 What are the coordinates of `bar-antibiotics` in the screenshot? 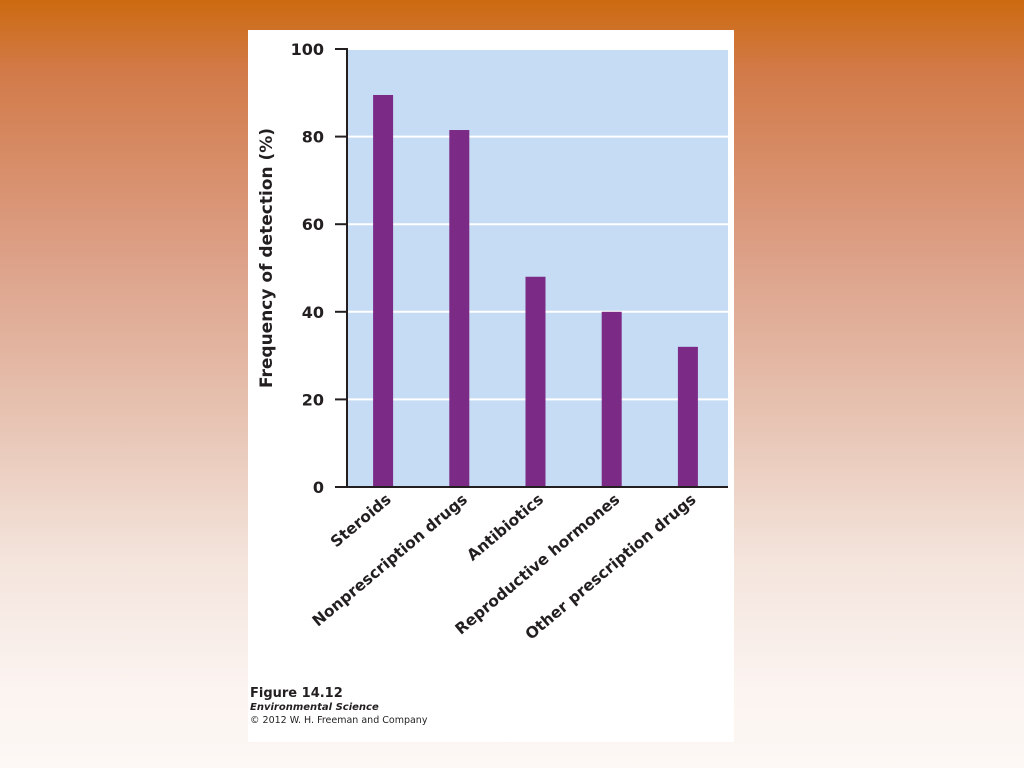 It's located at (535, 381).